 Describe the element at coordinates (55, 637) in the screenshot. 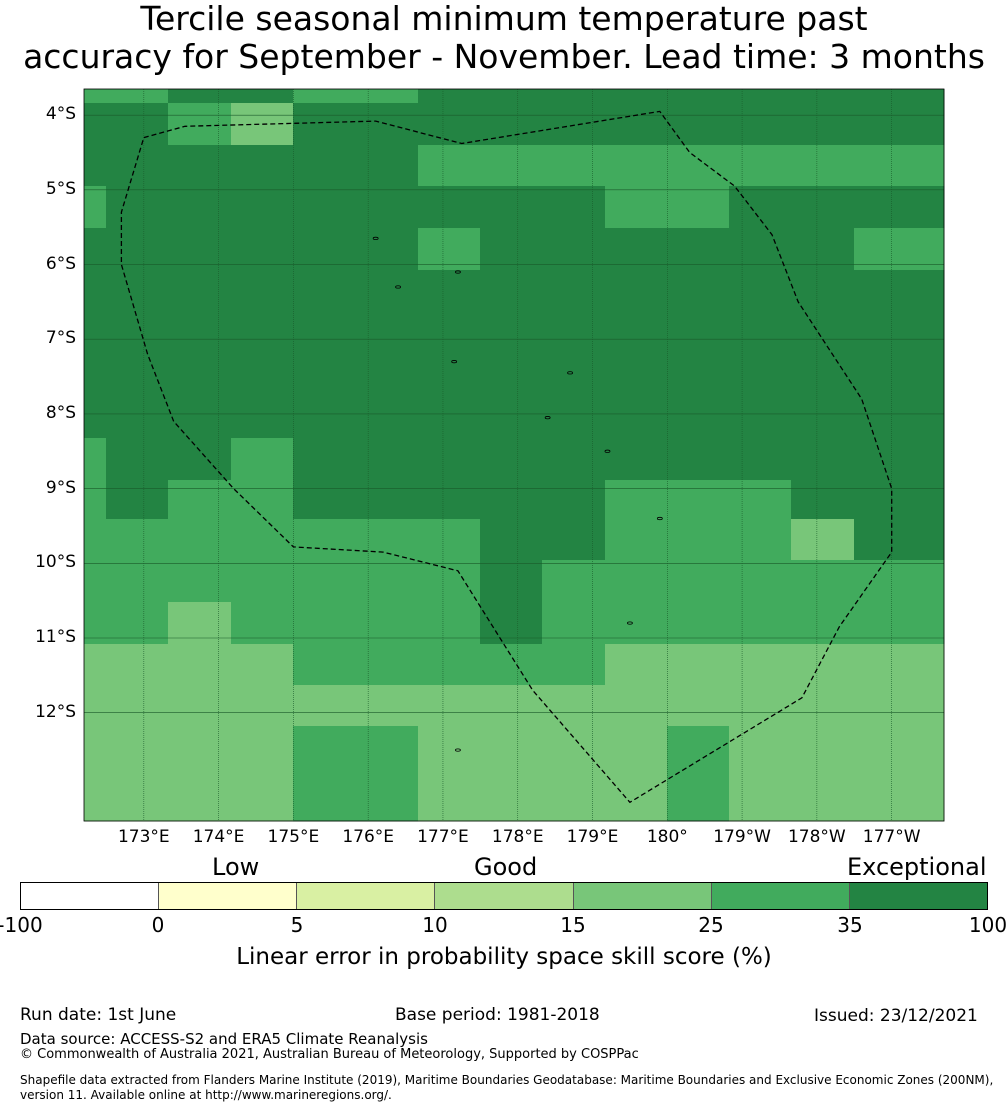

I see `latitude-label: 11°S` at that location.